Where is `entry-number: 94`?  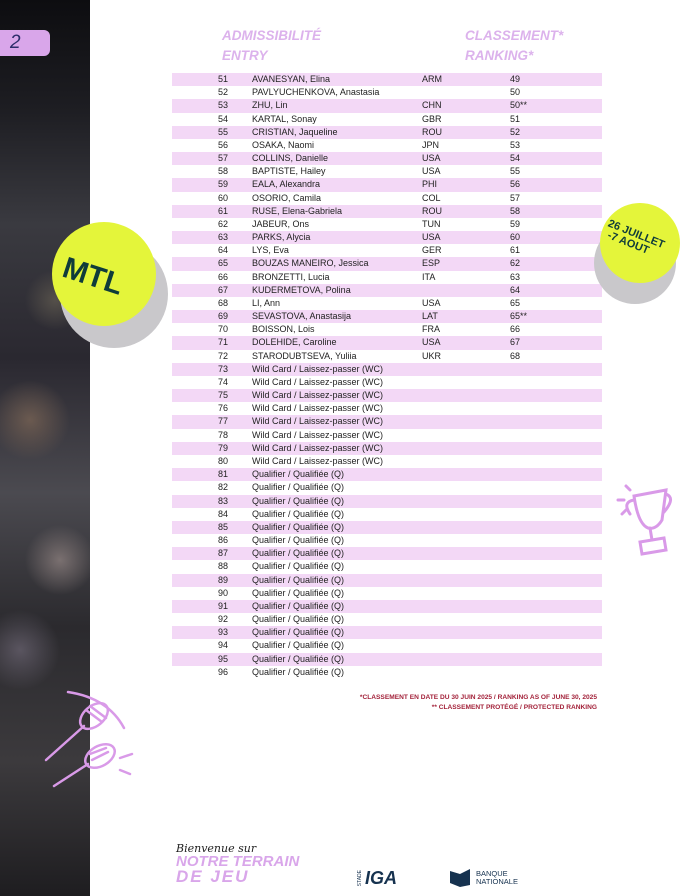 entry-number: 94 is located at coordinates (223, 645).